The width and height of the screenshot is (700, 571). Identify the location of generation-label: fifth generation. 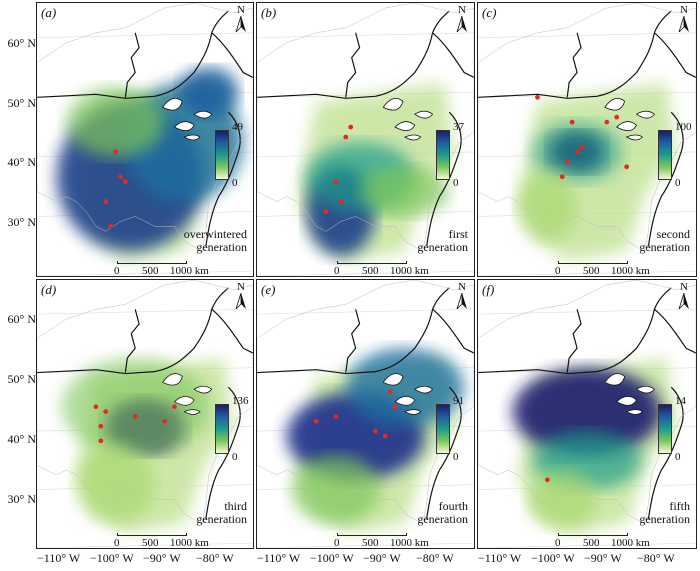
(630, 513).